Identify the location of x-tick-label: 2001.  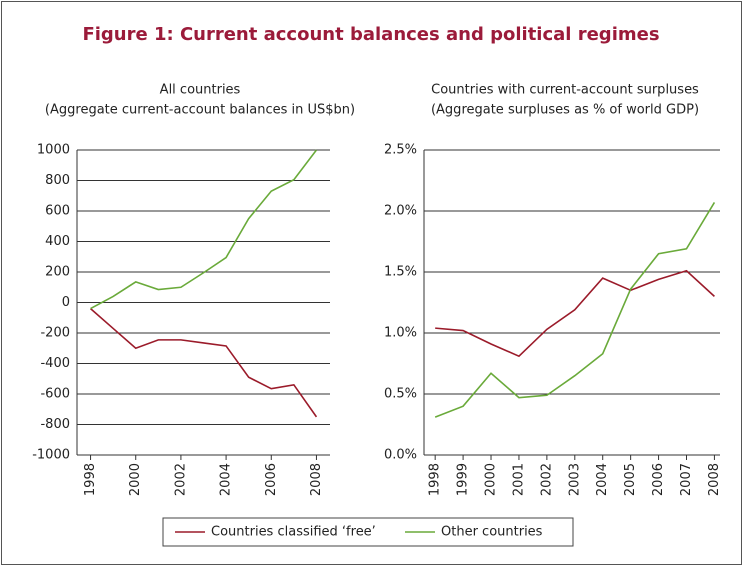
(518, 479).